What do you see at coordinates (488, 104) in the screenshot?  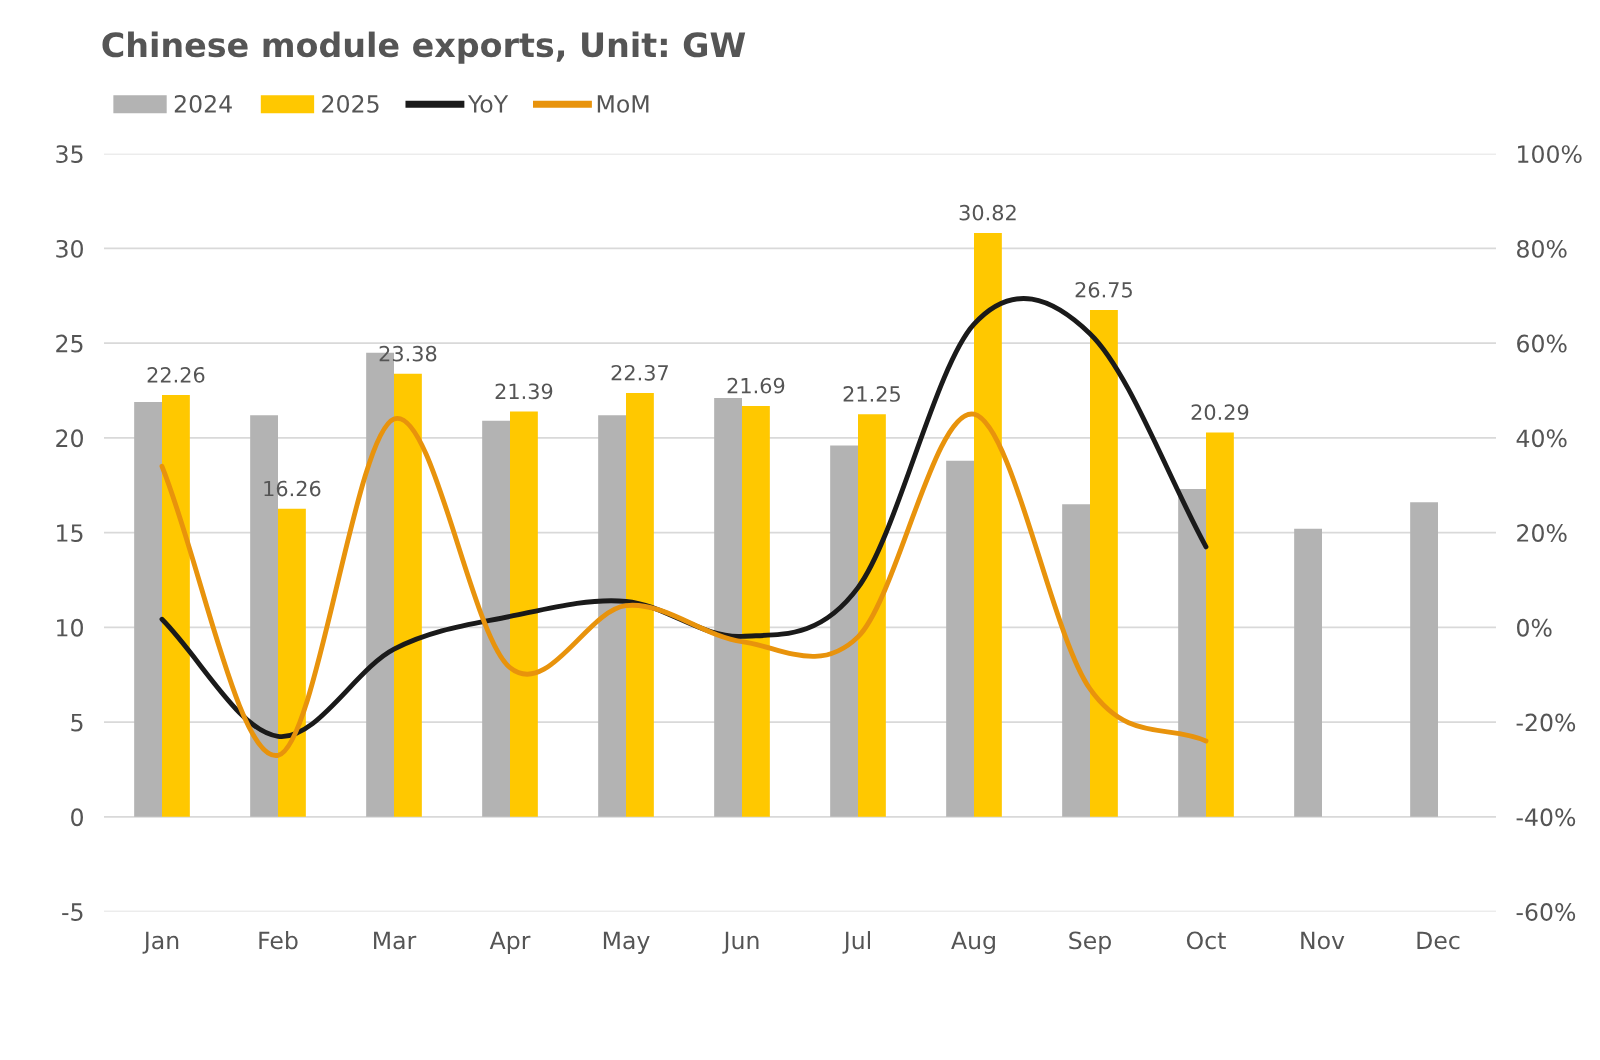 I see `legend-label: YoY` at bounding box center [488, 104].